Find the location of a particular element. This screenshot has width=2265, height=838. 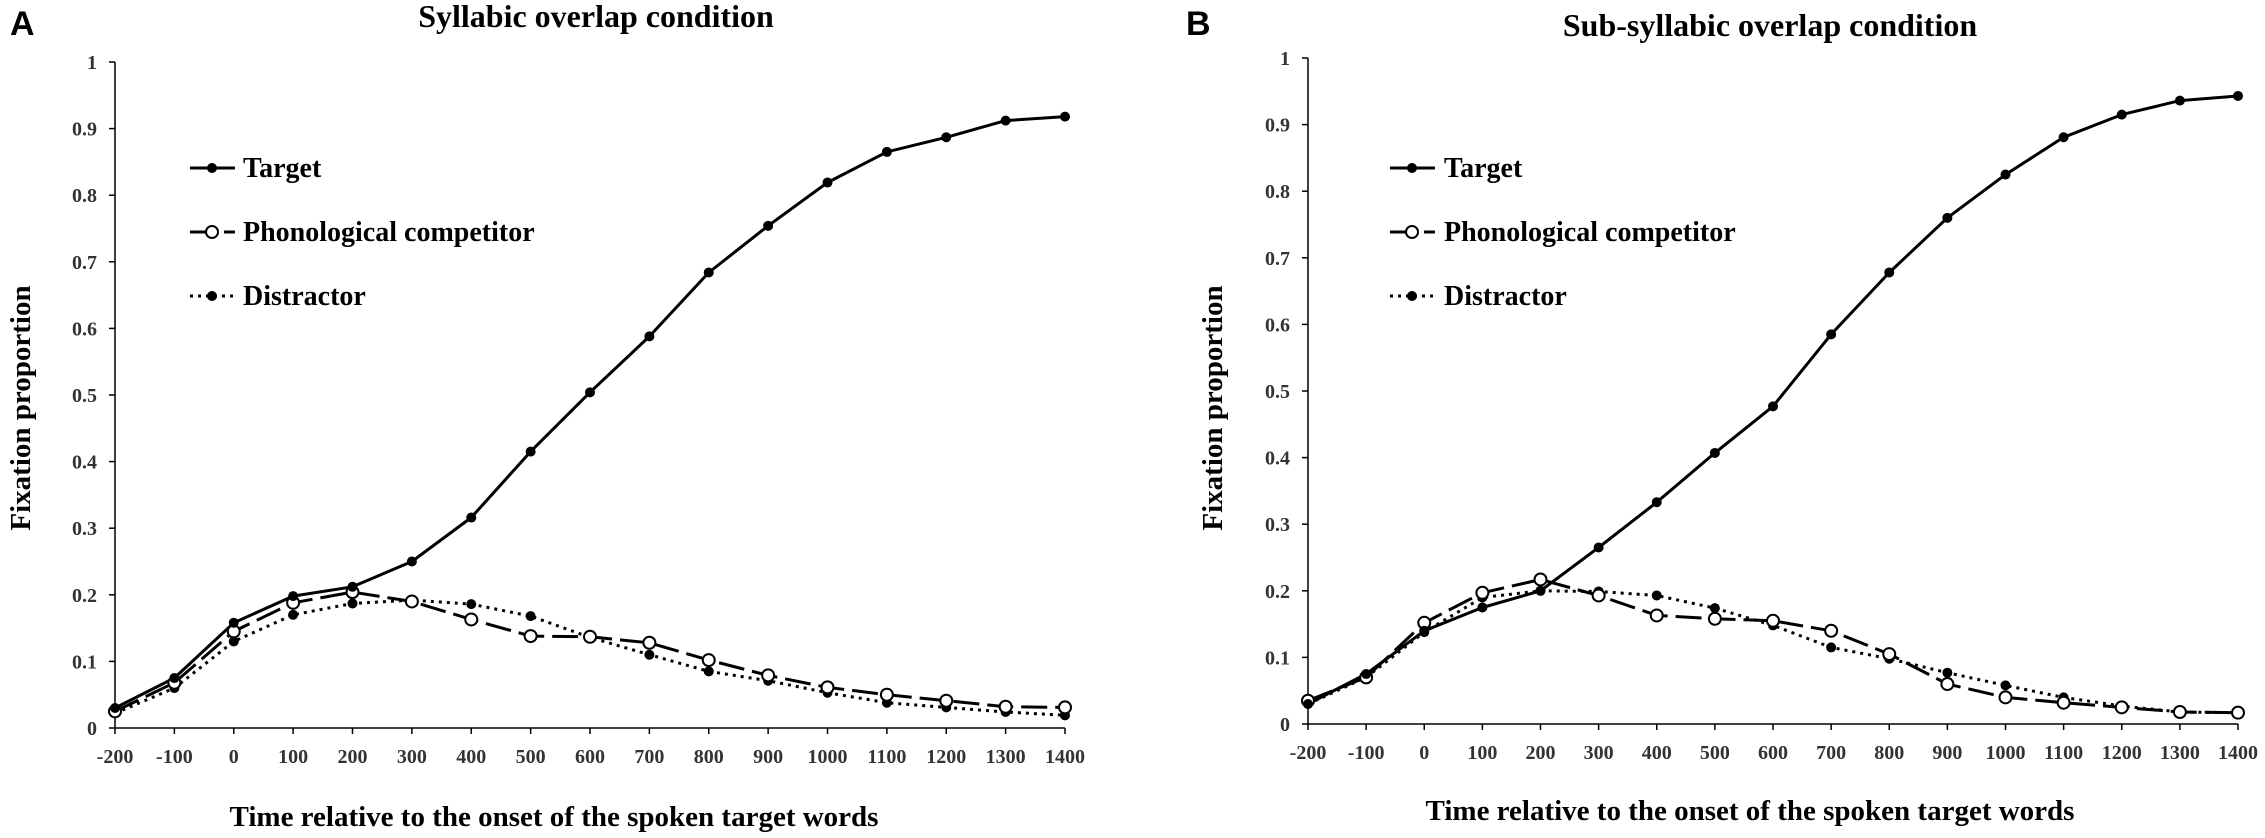

x-tick-label: 700 is located at coordinates (1831, 753).